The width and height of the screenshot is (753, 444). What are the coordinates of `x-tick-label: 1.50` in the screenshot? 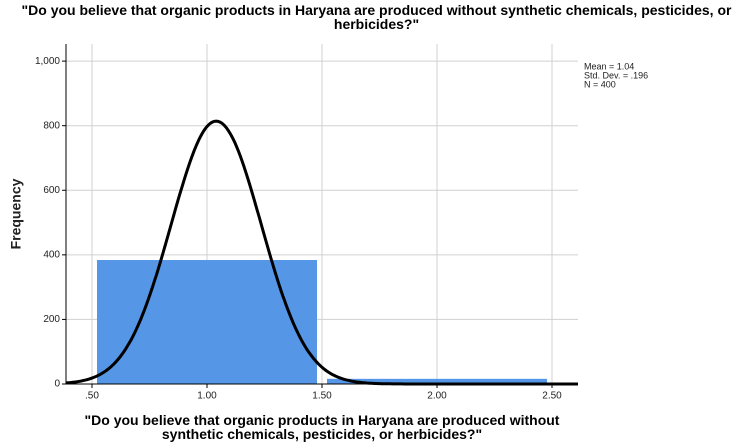 It's located at (322, 396).